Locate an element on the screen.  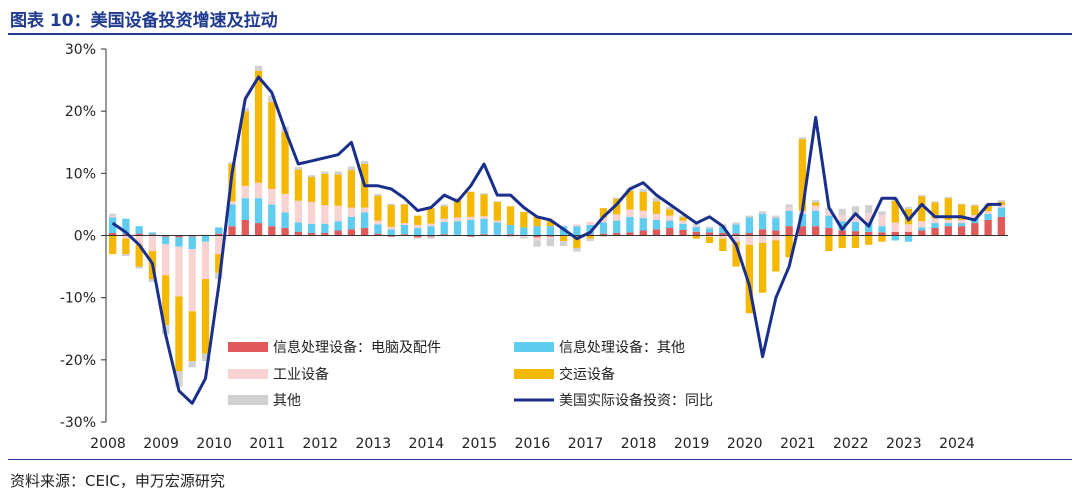
y-tick-label: 10% is located at coordinates (80, 174).